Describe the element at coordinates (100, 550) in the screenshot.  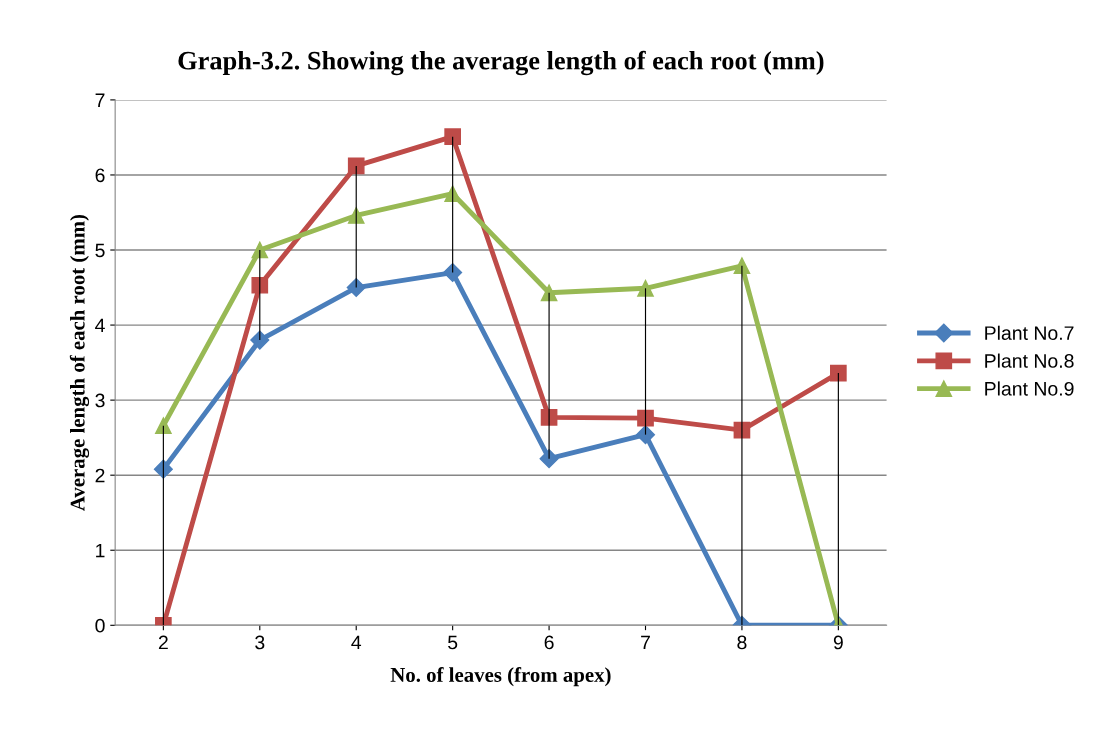
I see `y-tick-label: 1` at that location.